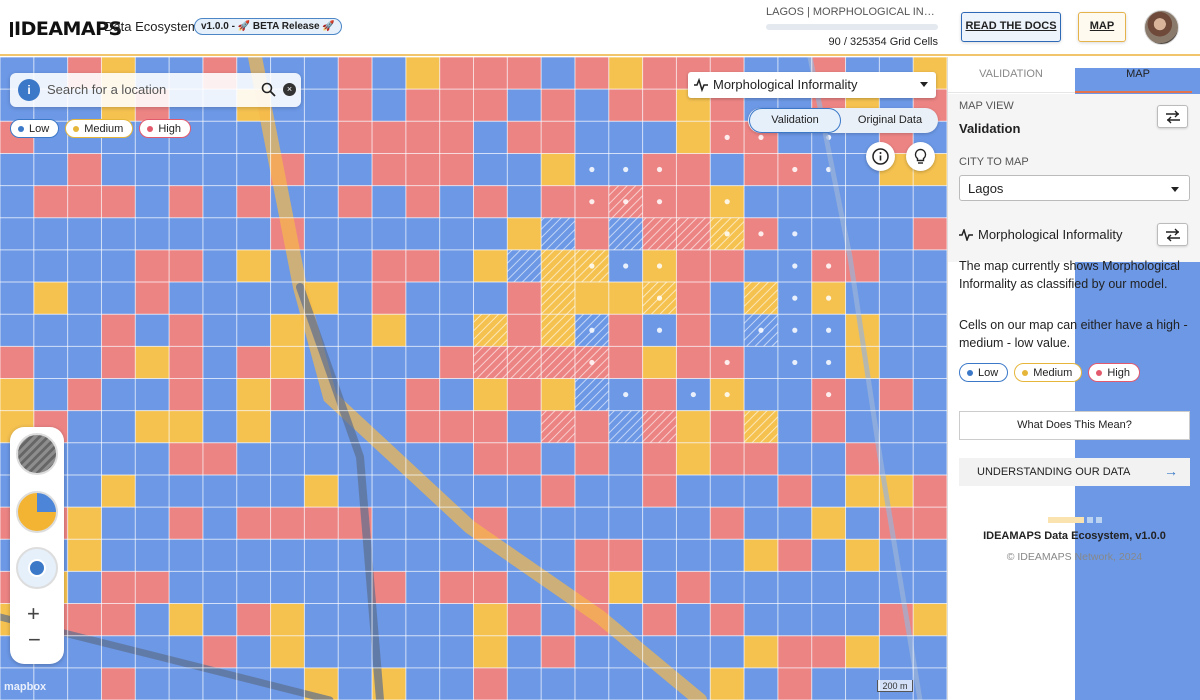  Describe the element at coordinates (890, 120) in the screenshot. I see `toggle-original-data: Original Data` at that location.